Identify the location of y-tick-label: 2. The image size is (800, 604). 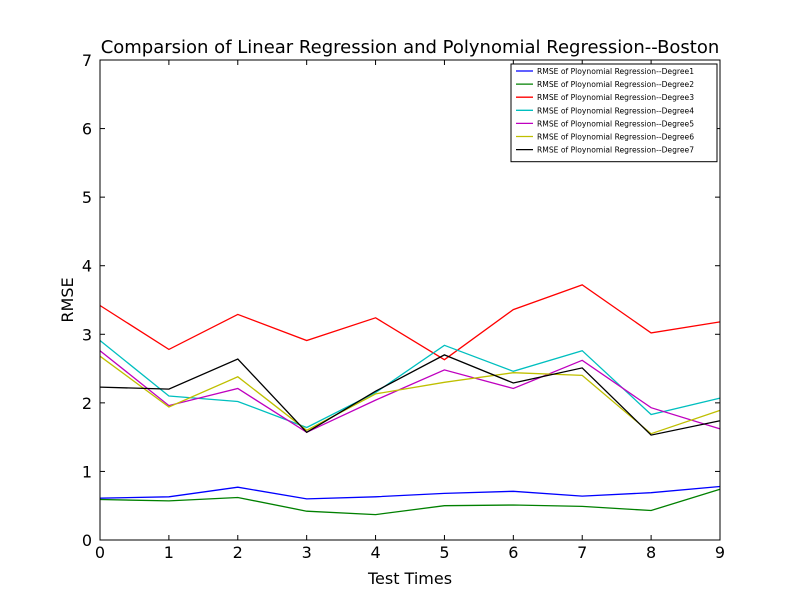
(87, 403).